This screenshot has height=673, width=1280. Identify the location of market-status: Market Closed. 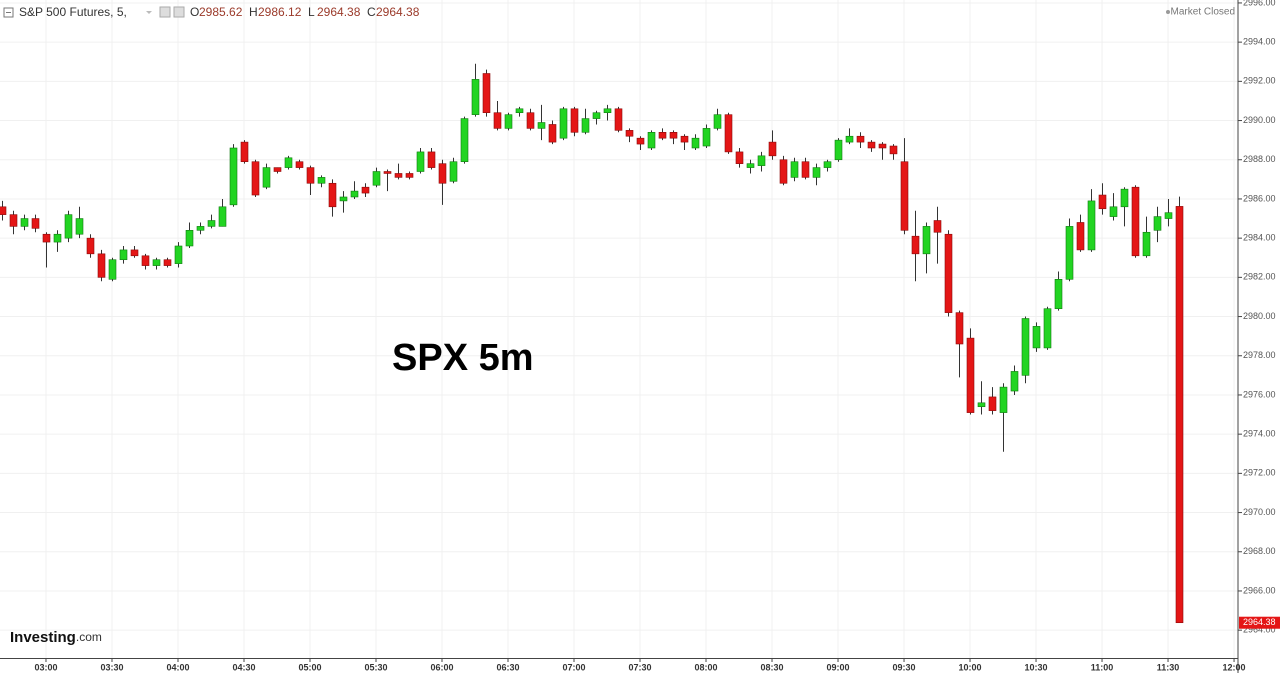
(1203, 12).